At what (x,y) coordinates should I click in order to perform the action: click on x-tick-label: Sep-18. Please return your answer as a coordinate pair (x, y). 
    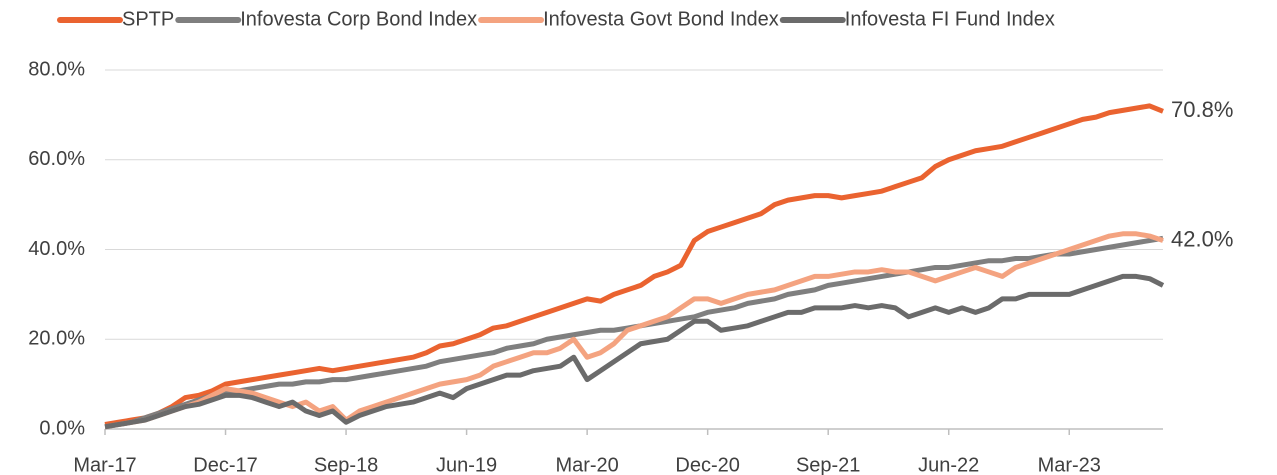
    Looking at the image, I should click on (346, 464).